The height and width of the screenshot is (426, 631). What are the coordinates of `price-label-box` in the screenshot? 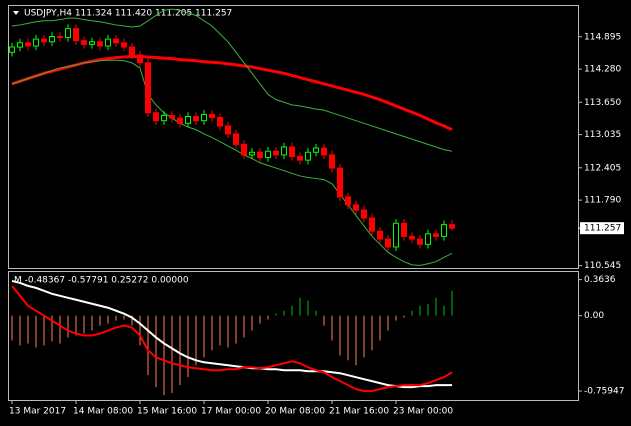 It's located at (602, 228).